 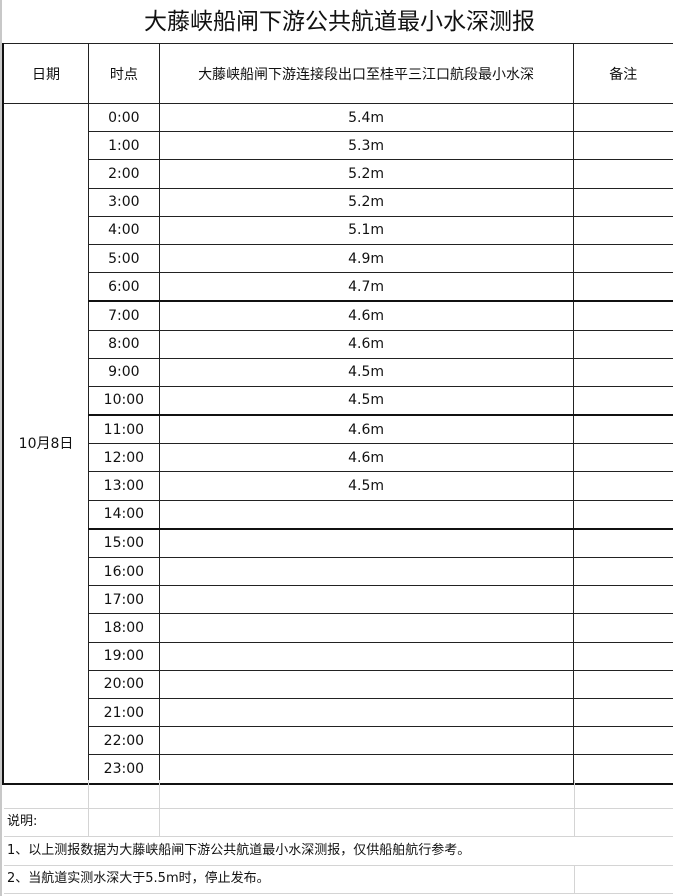 I want to click on time-cell: 22:00, so click(x=124, y=741).